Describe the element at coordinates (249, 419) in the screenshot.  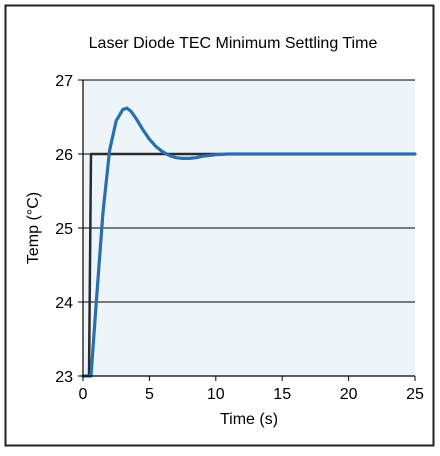
I see `x-axis-label: Time (s)` at that location.